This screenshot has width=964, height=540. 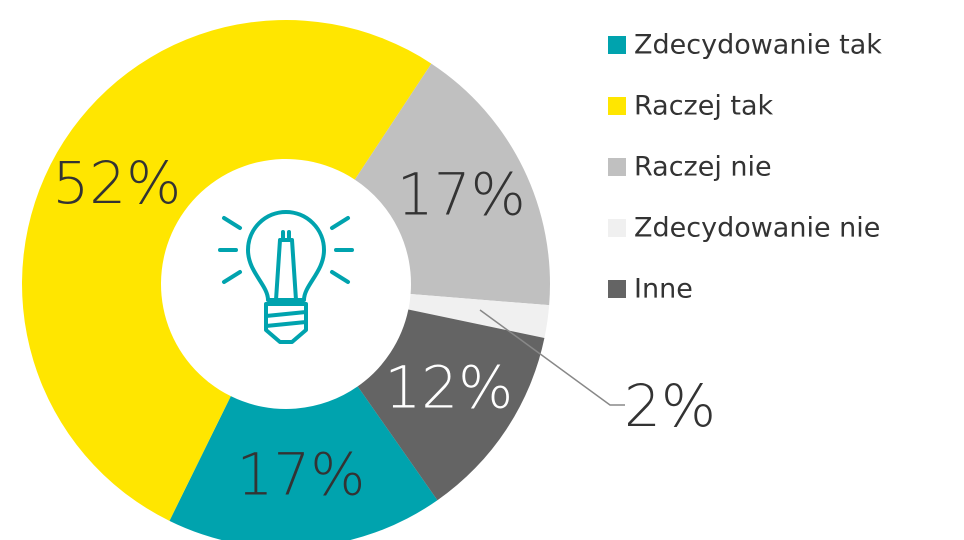 What do you see at coordinates (116, 183) in the screenshot?
I see `value-label: 52%` at bounding box center [116, 183].